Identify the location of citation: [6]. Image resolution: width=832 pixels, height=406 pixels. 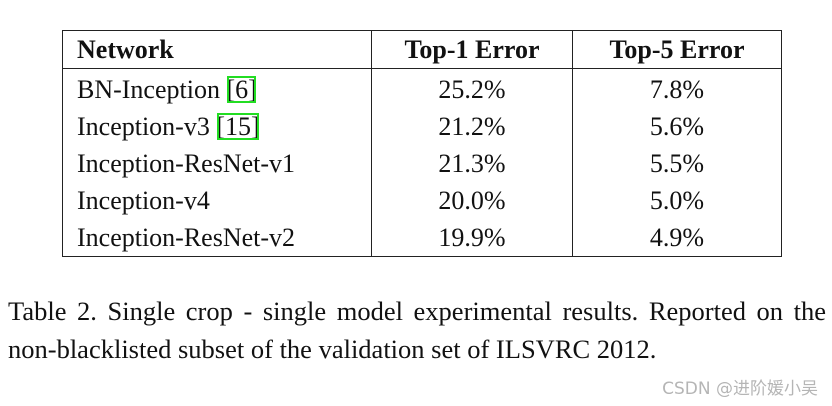
(241, 89).